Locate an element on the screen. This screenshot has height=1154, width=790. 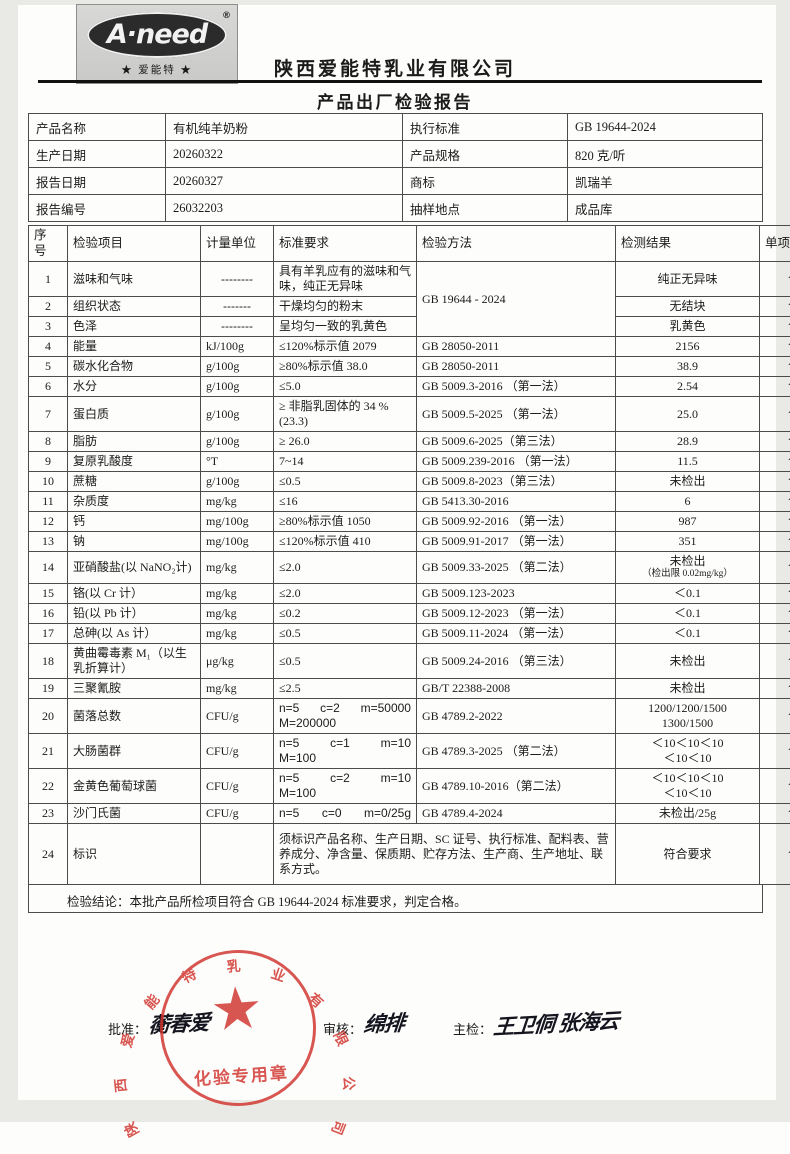
row-requirement: ≤16 is located at coordinates (345, 502).